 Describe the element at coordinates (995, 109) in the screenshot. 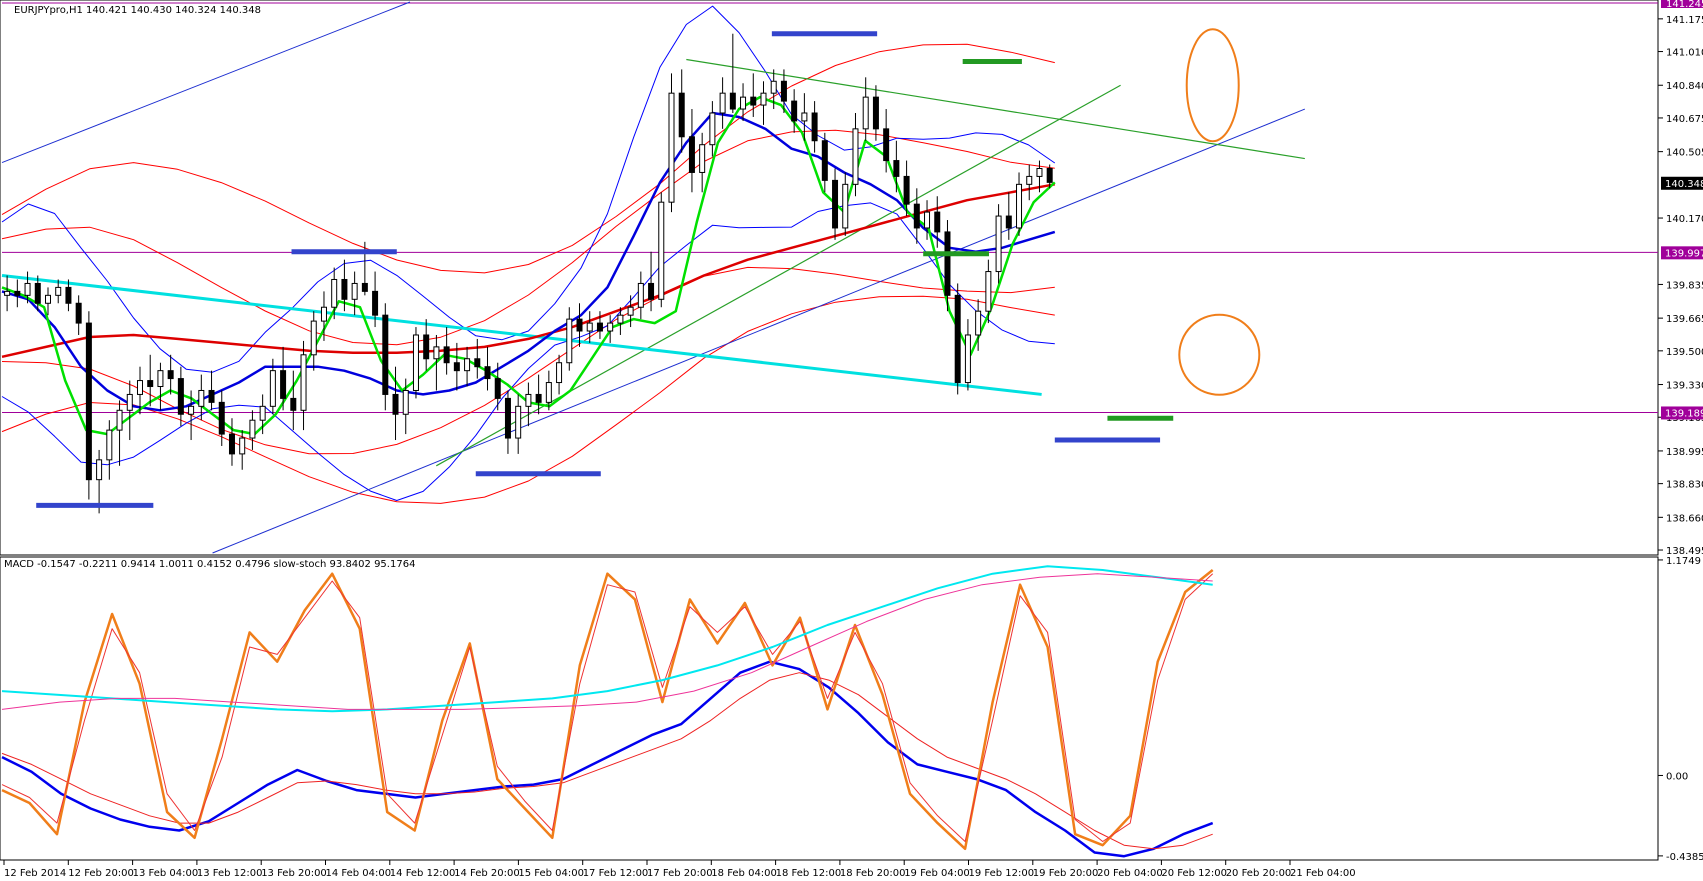

I see `trendline-green-upper` at that location.